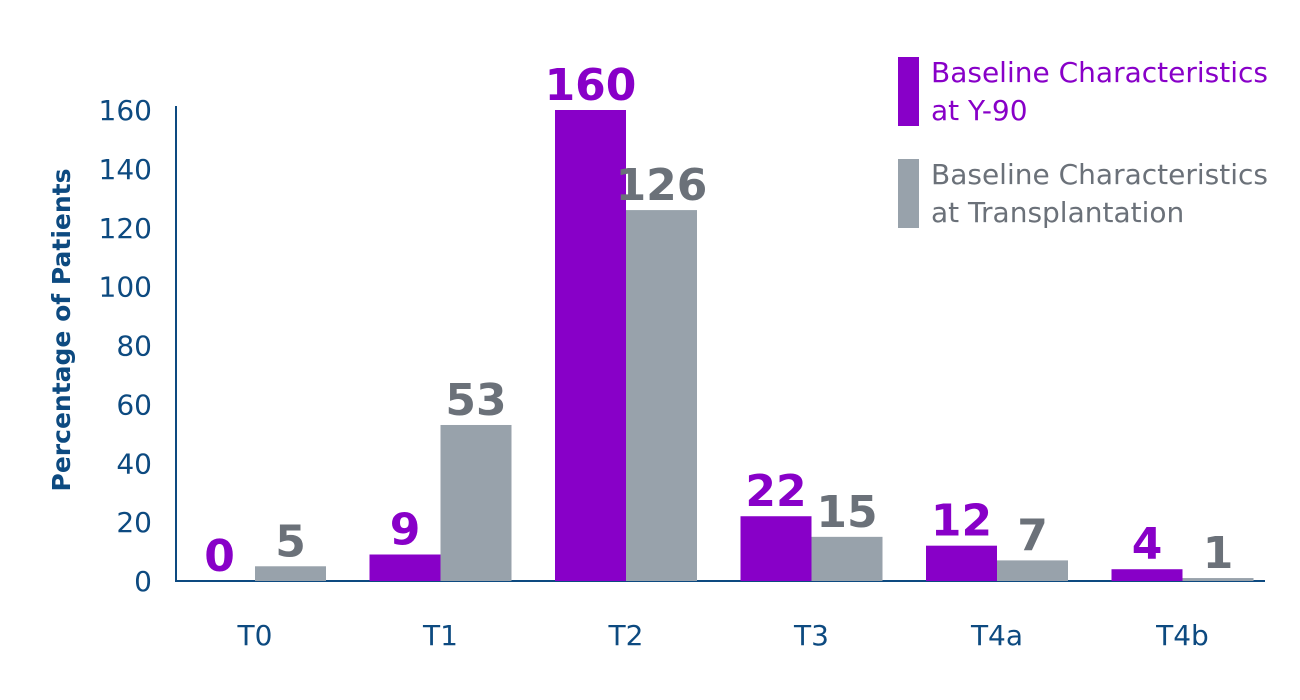 The width and height of the screenshot is (1300, 700). I want to click on data-label: 5, so click(290, 541).